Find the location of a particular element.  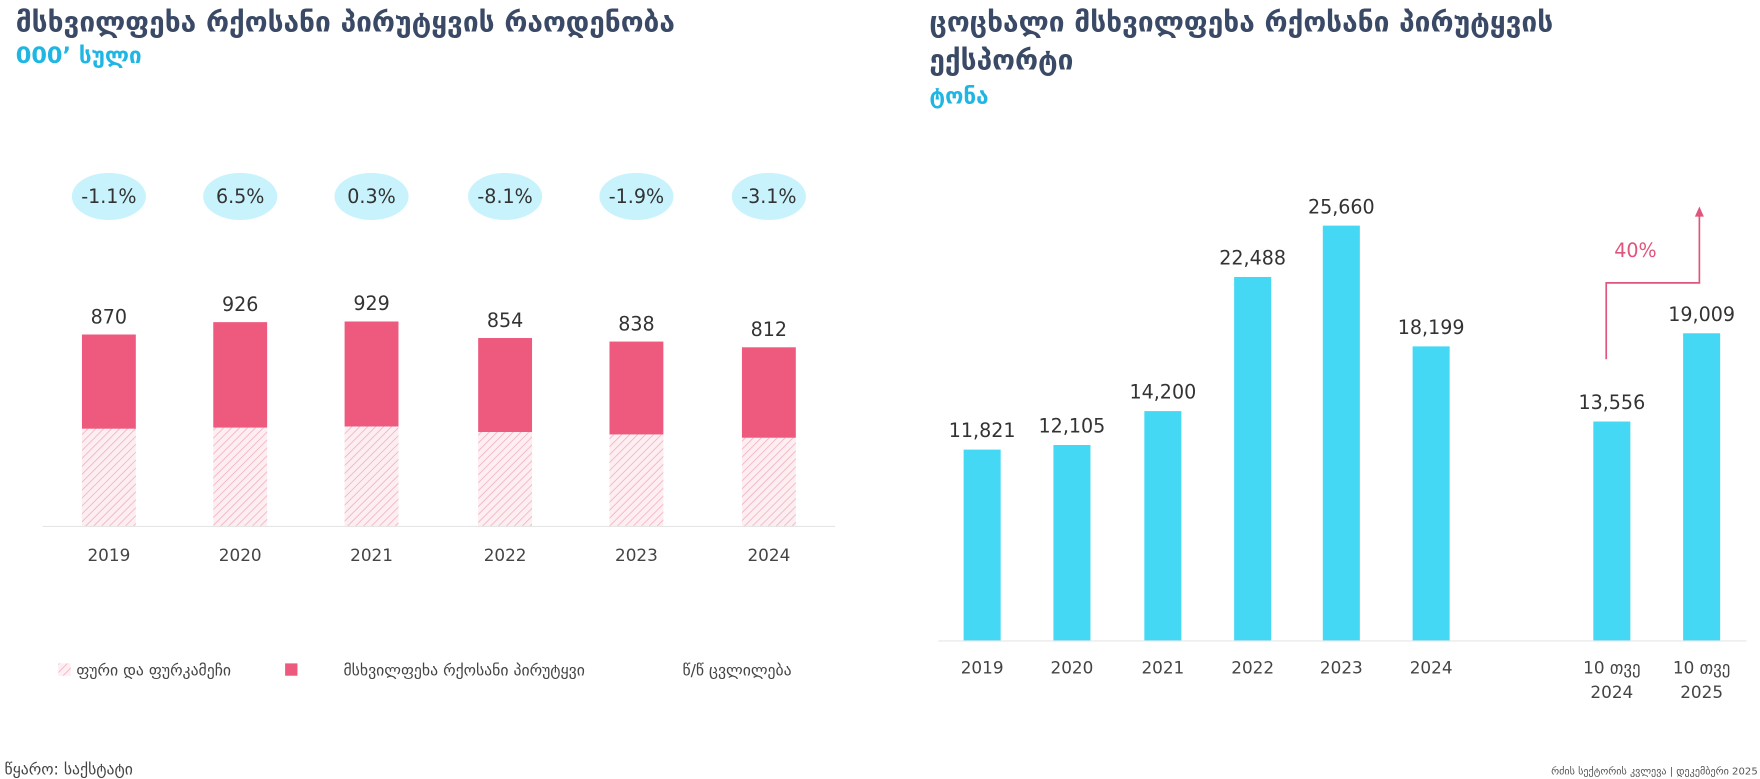

right-chart-subtitle: ტონა is located at coordinates (958, 96).